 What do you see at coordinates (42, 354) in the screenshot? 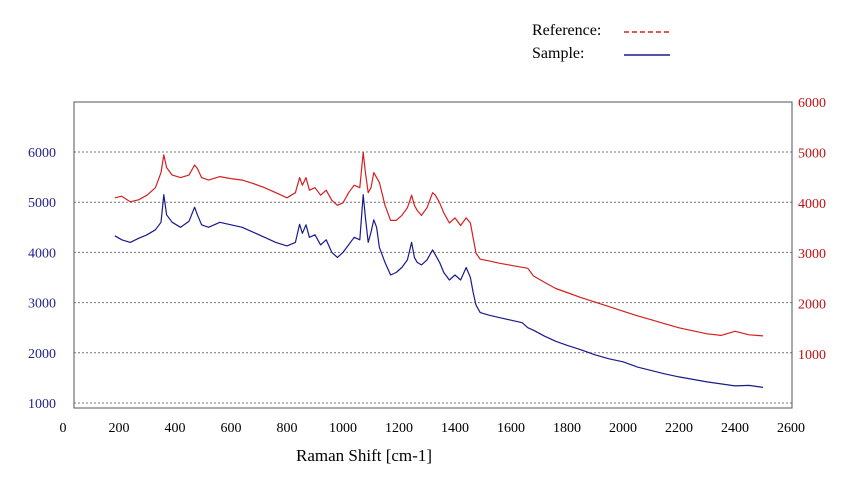
I see `left-tick-2000: 2000` at bounding box center [42, 354].